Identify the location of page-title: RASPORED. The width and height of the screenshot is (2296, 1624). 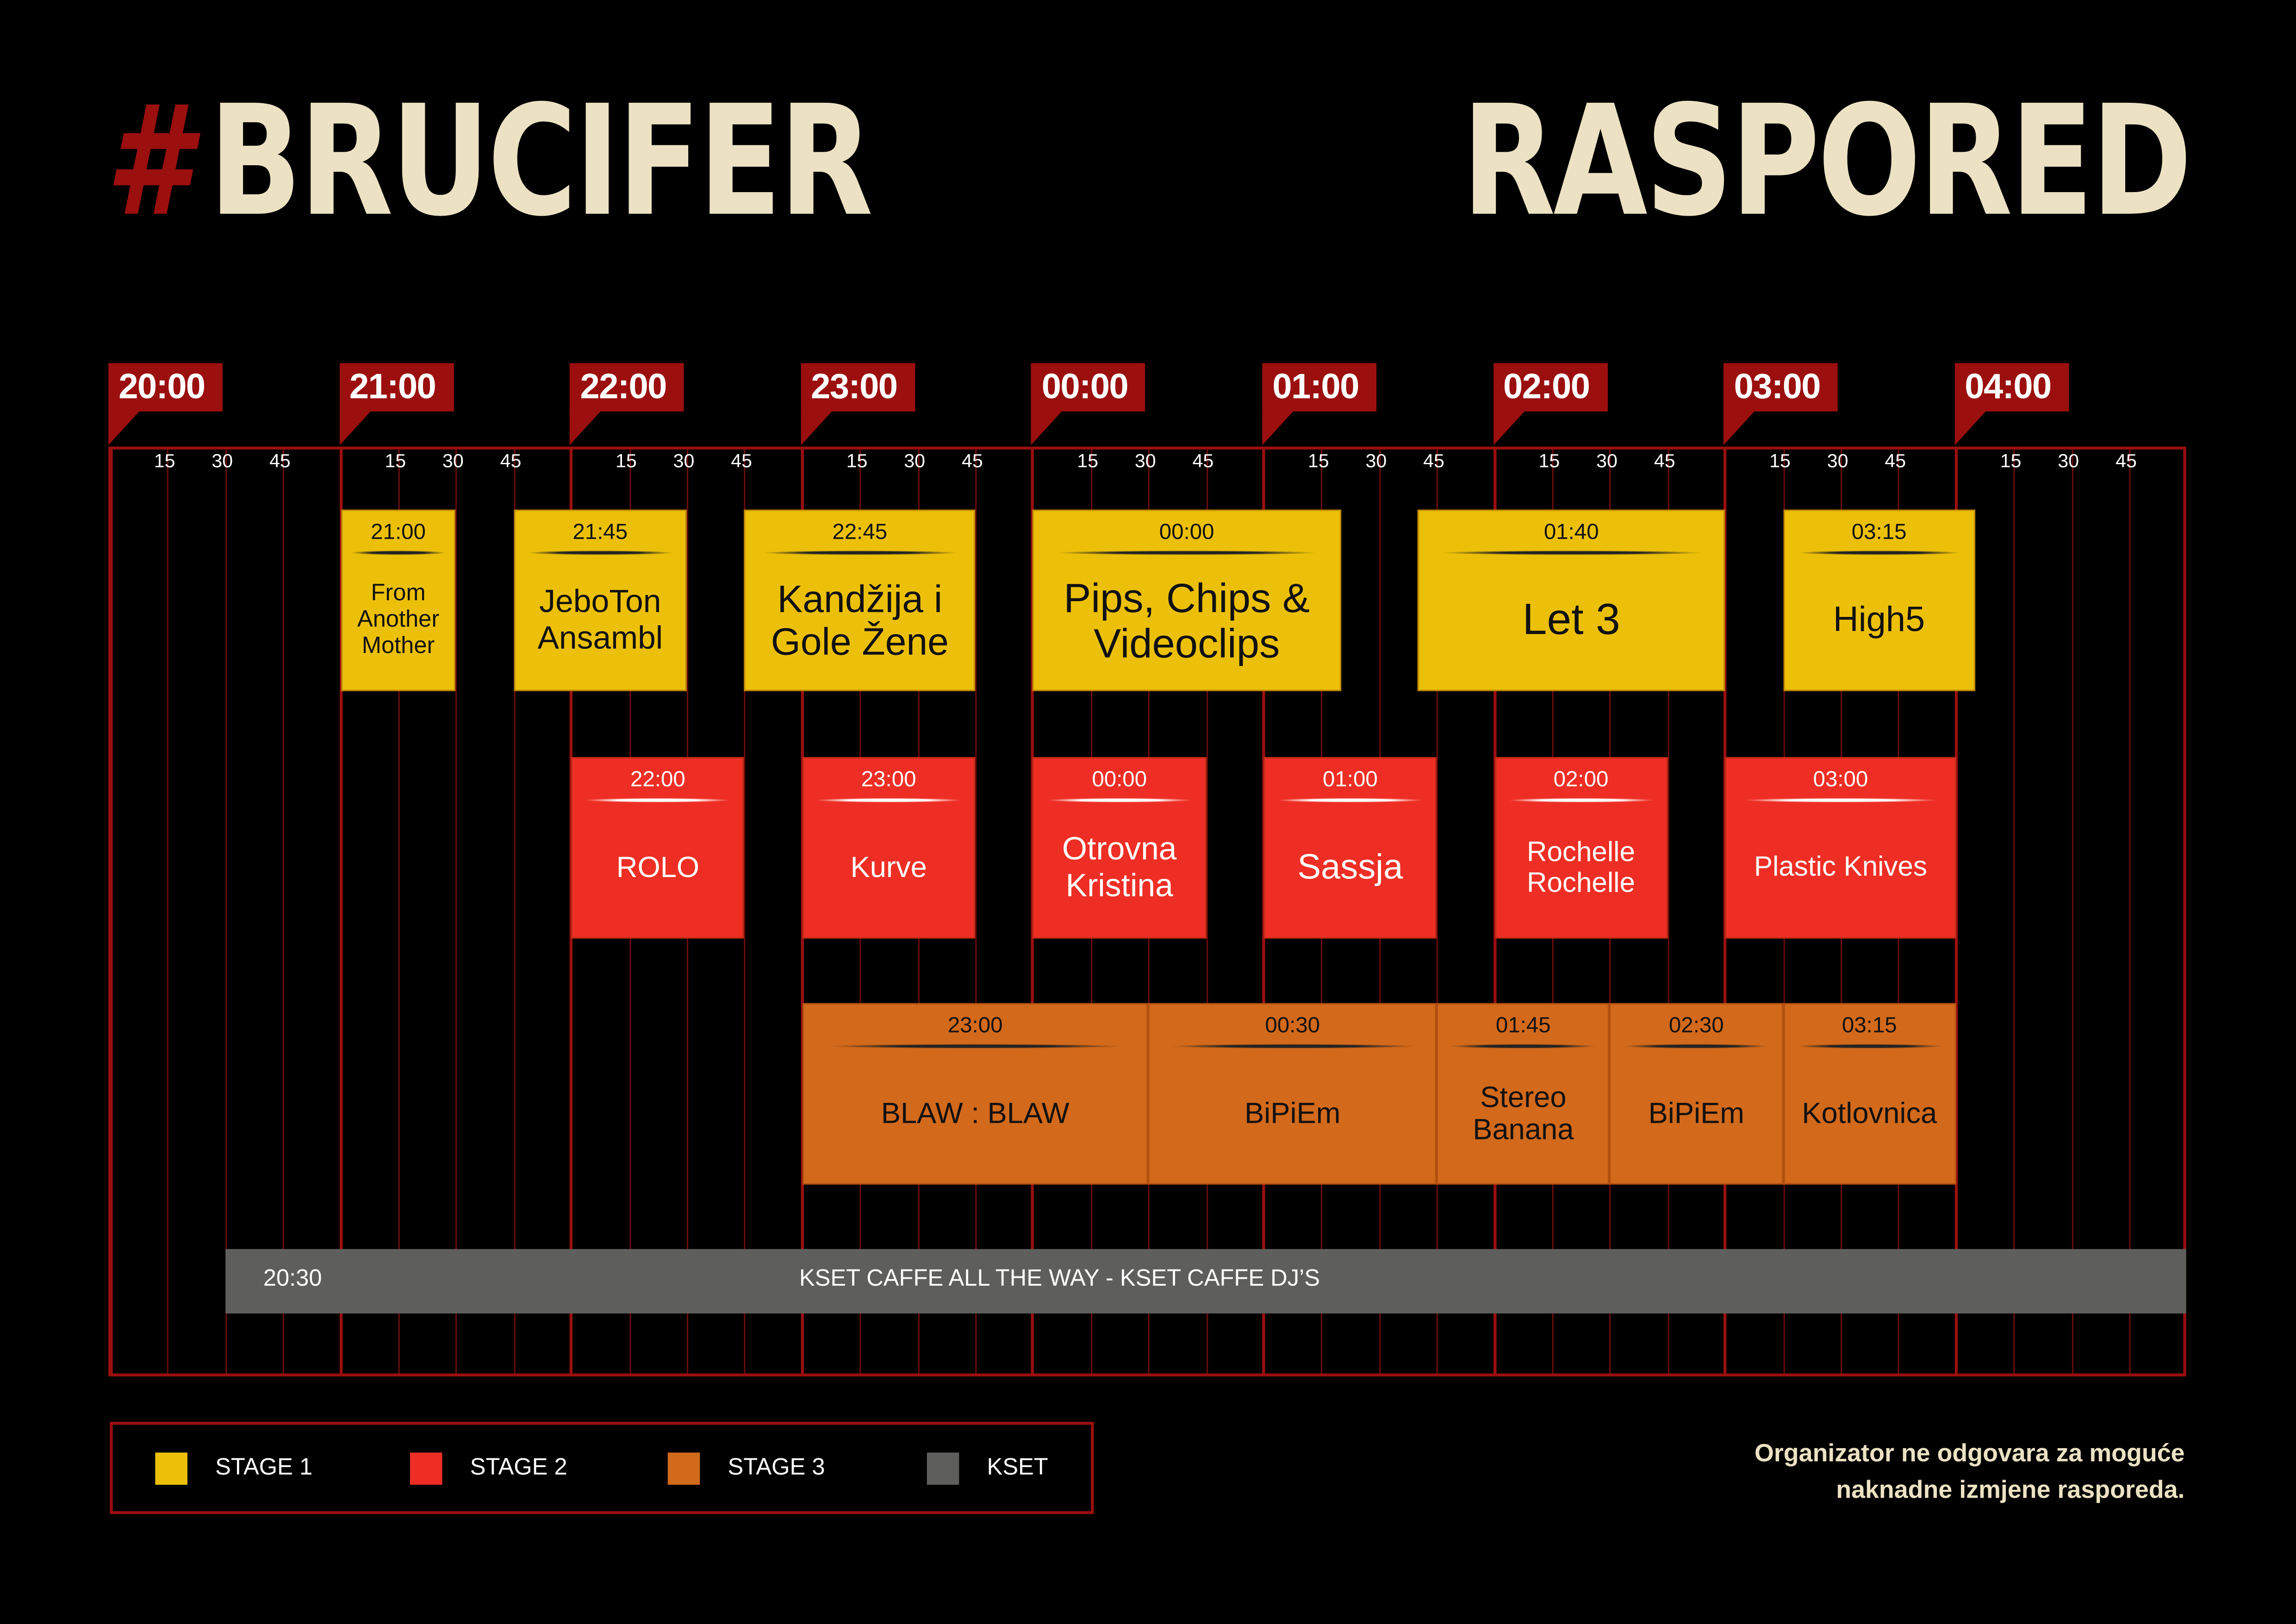
(1827, 161).